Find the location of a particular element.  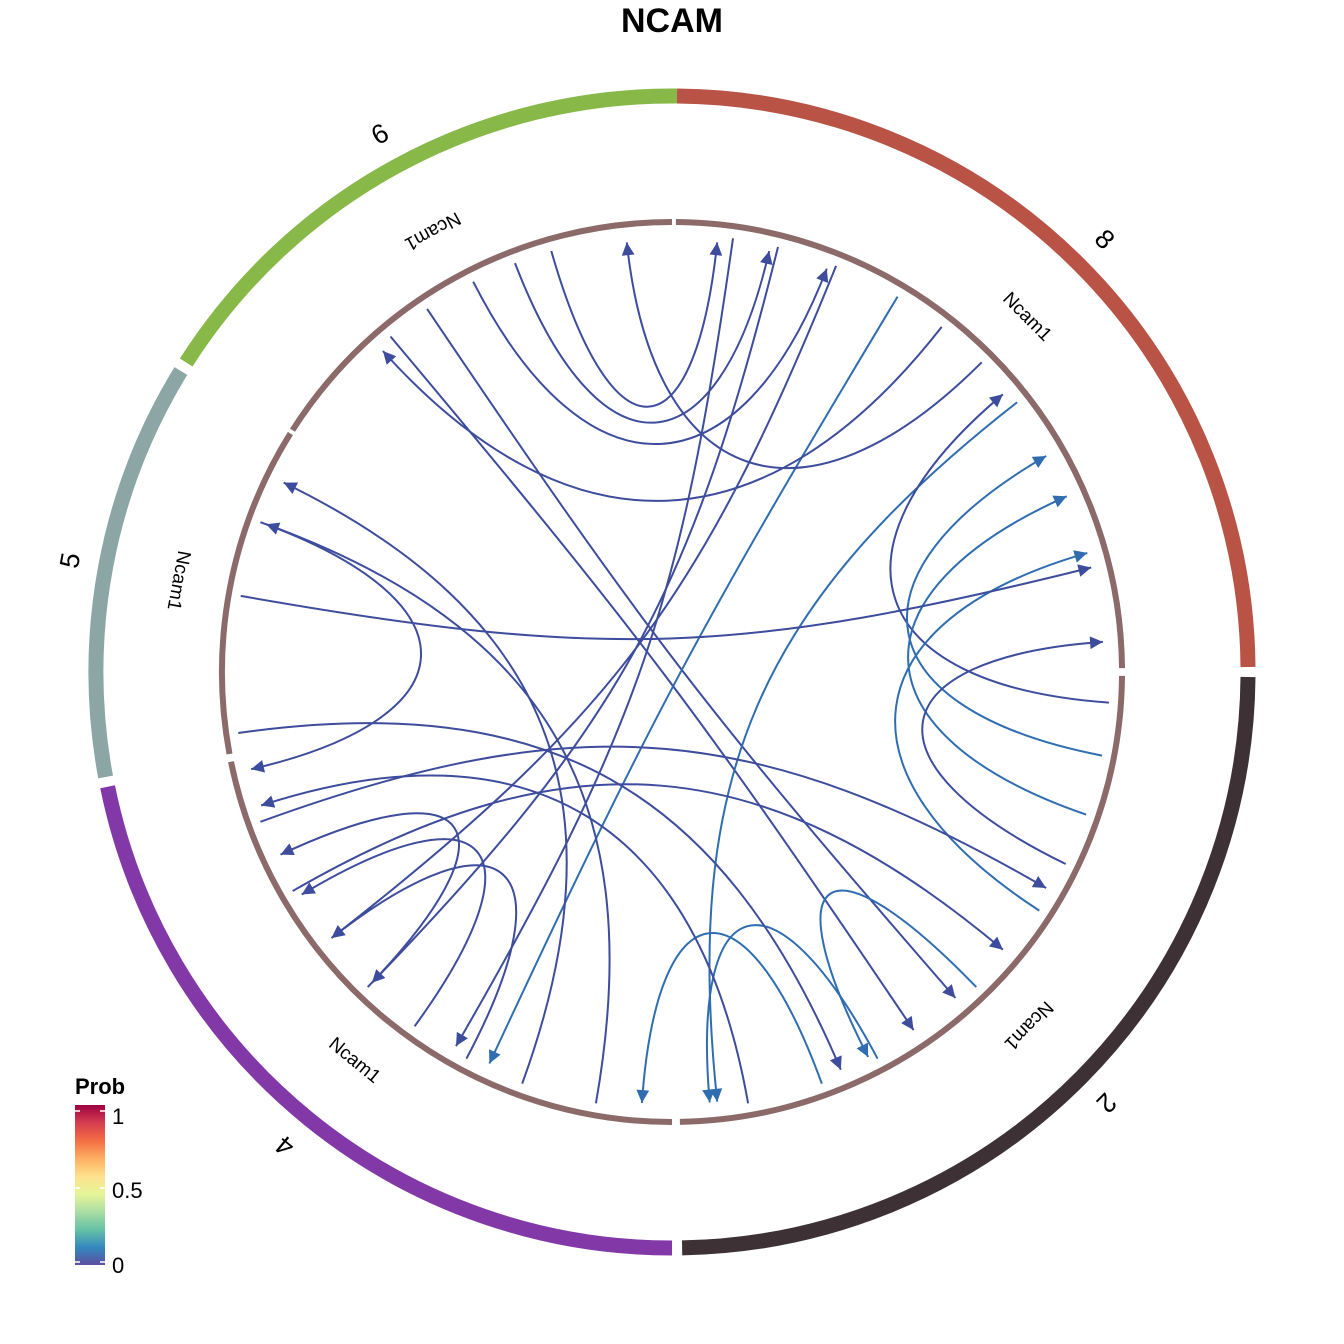

group-label-6: 6 is located at coordinates (380, 134).